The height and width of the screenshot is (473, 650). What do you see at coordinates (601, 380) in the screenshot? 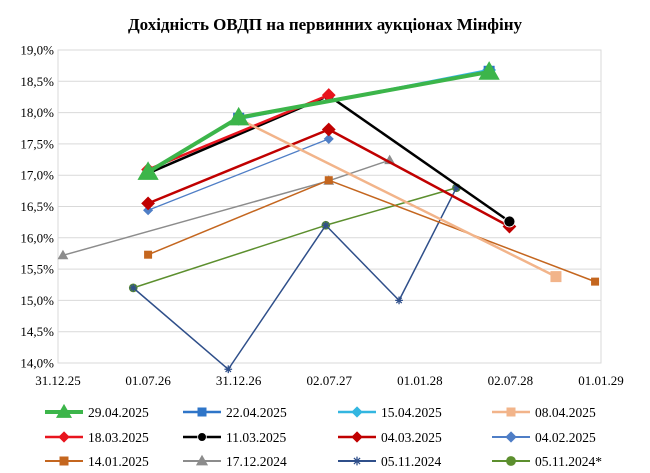
I see `x-tick-label: 01.01.29` at bounding box center [601, 380].